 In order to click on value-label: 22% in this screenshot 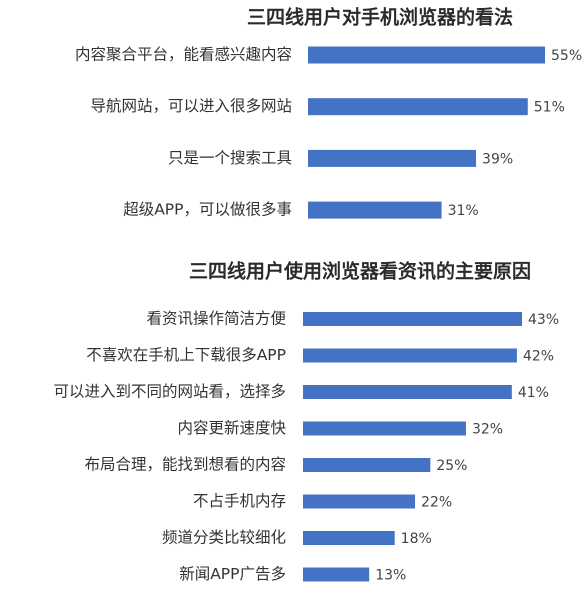, I will do `click(436, 503)`.